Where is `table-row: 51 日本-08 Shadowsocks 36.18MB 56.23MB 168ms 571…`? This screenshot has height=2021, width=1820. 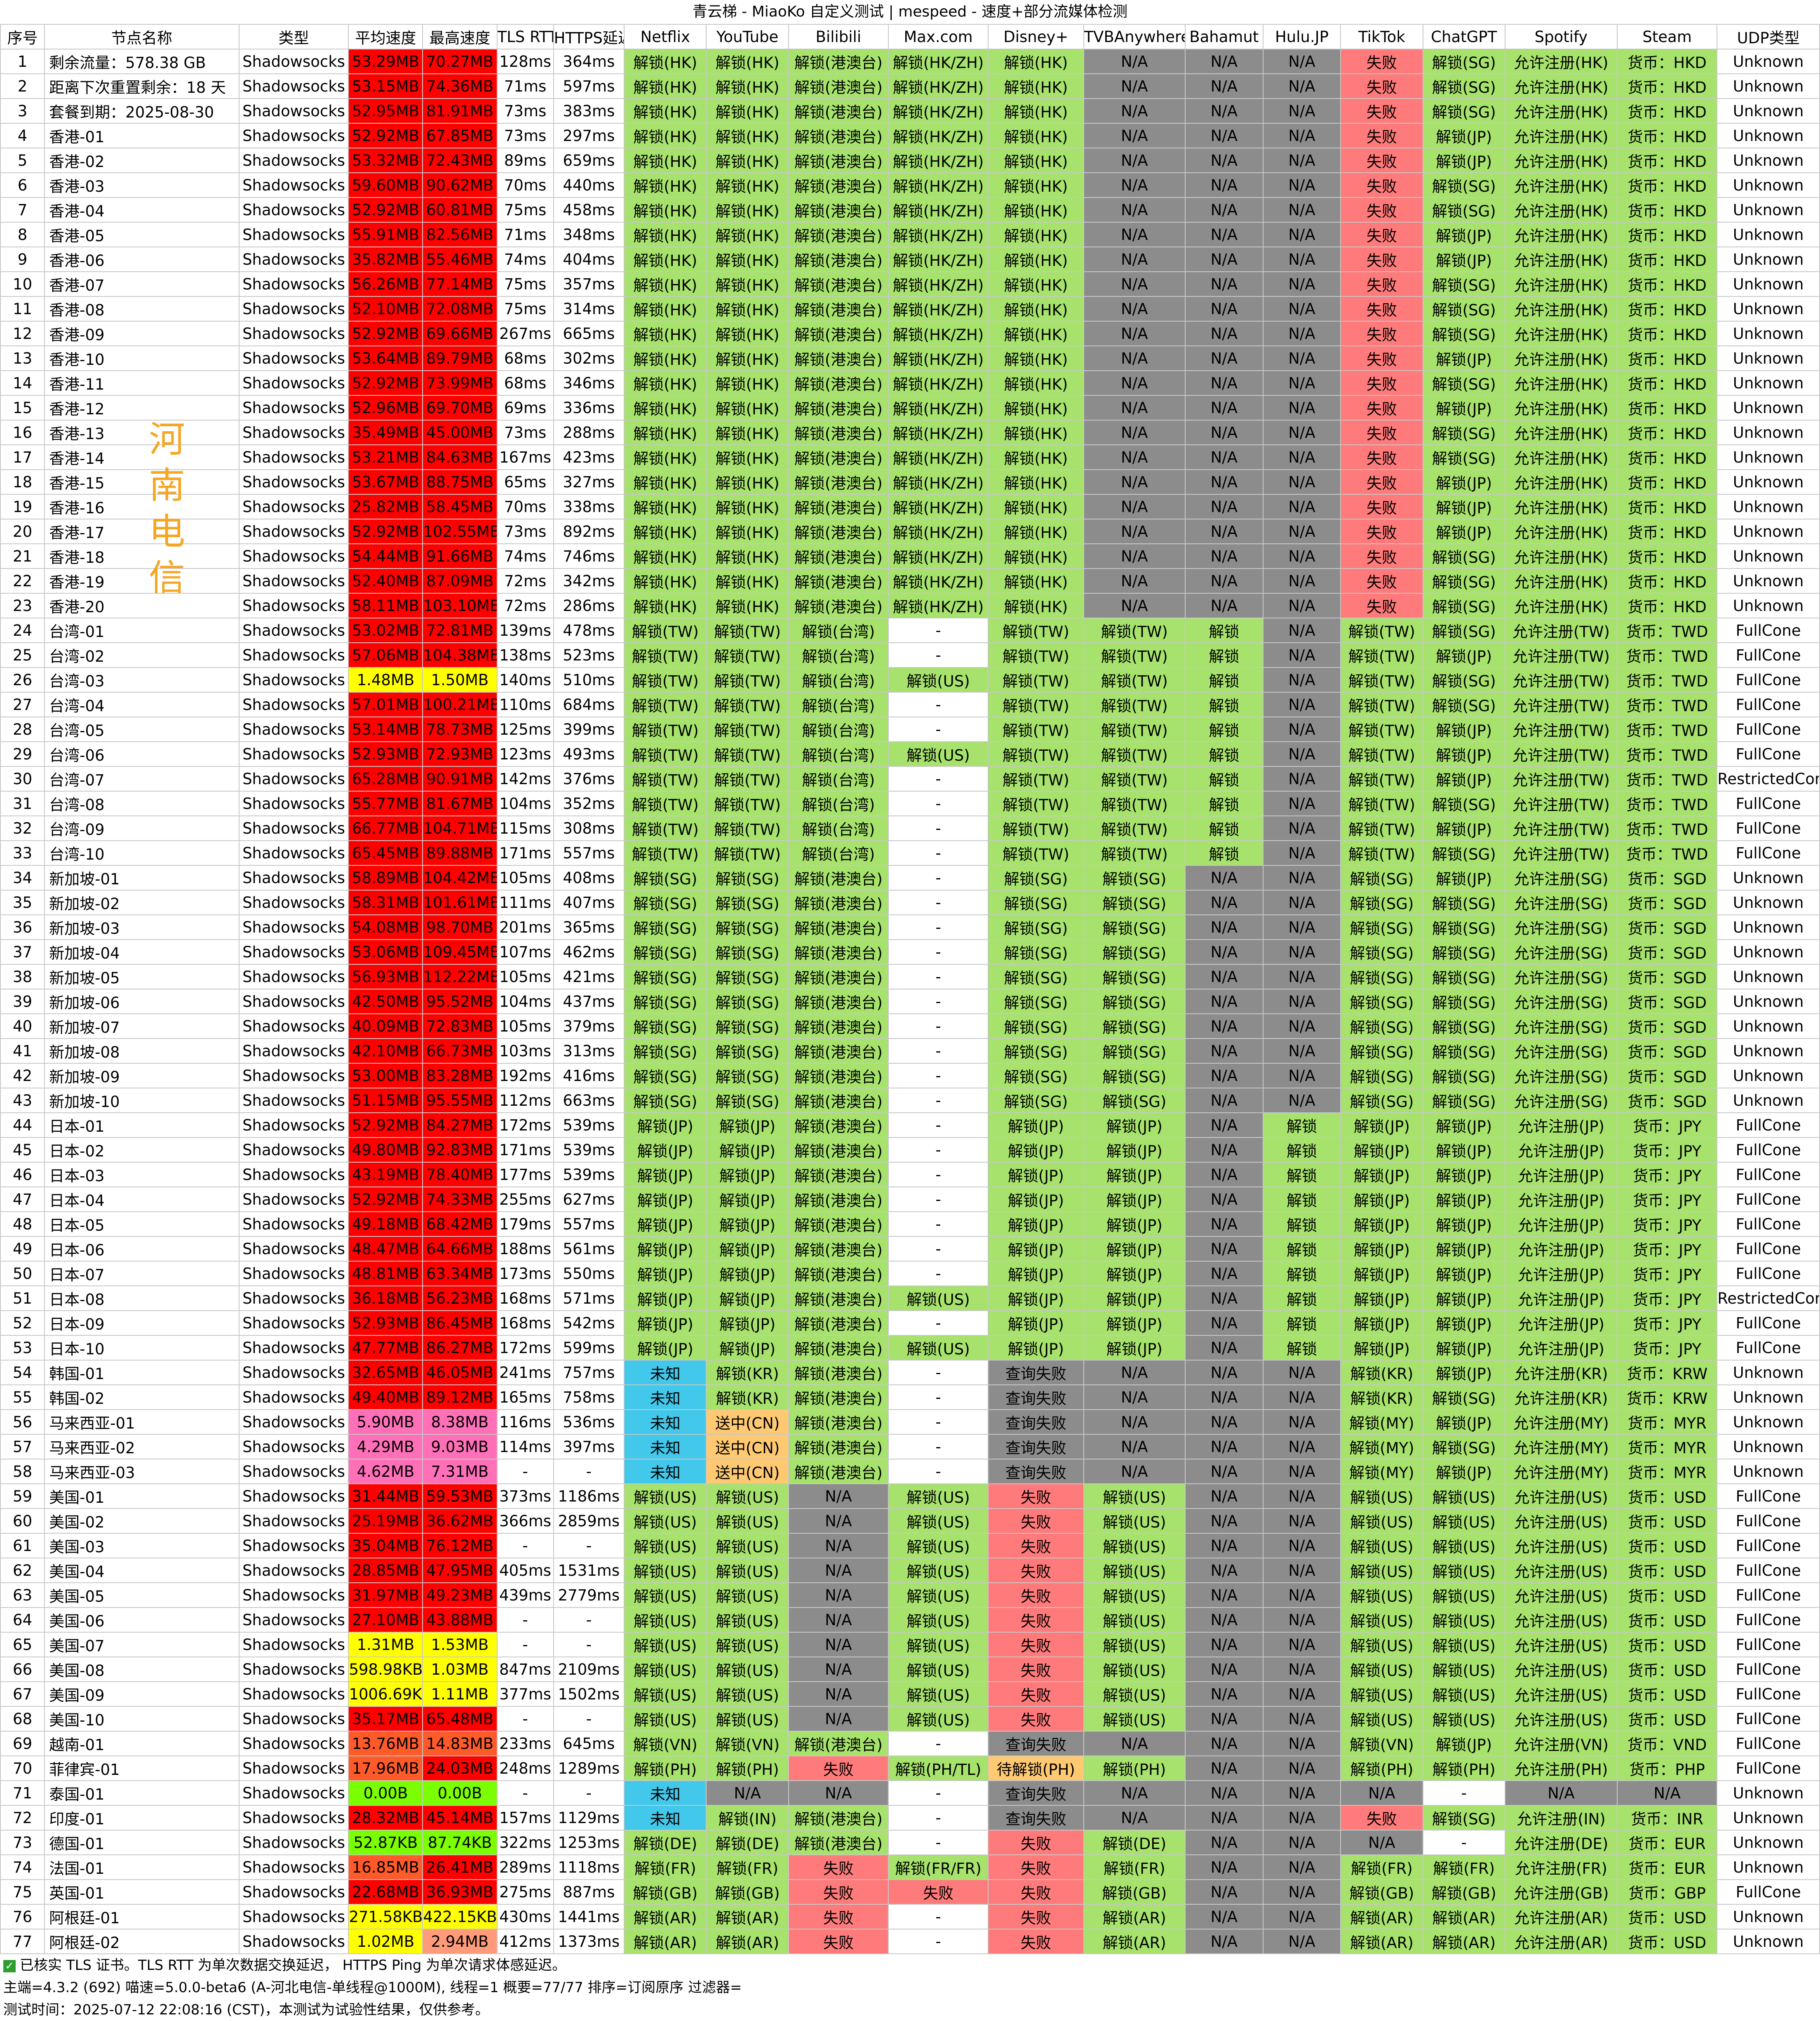 table-row: 51 日本-08 Shadowsocks 36.18MB 56.23MB 168ms 571… is located at coordinates (910, 1298).